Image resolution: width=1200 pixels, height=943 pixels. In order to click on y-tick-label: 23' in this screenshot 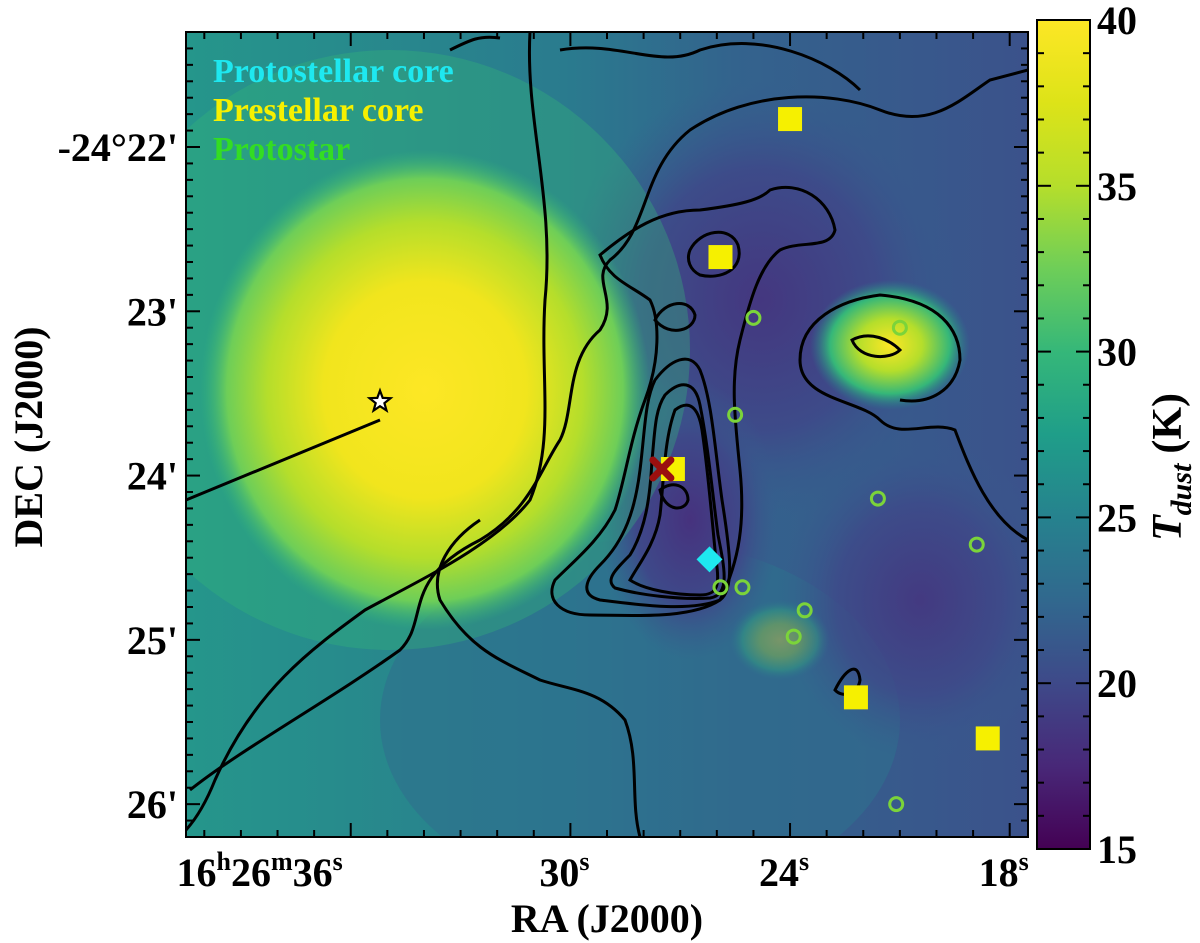, I will do `click(152, 311)`.